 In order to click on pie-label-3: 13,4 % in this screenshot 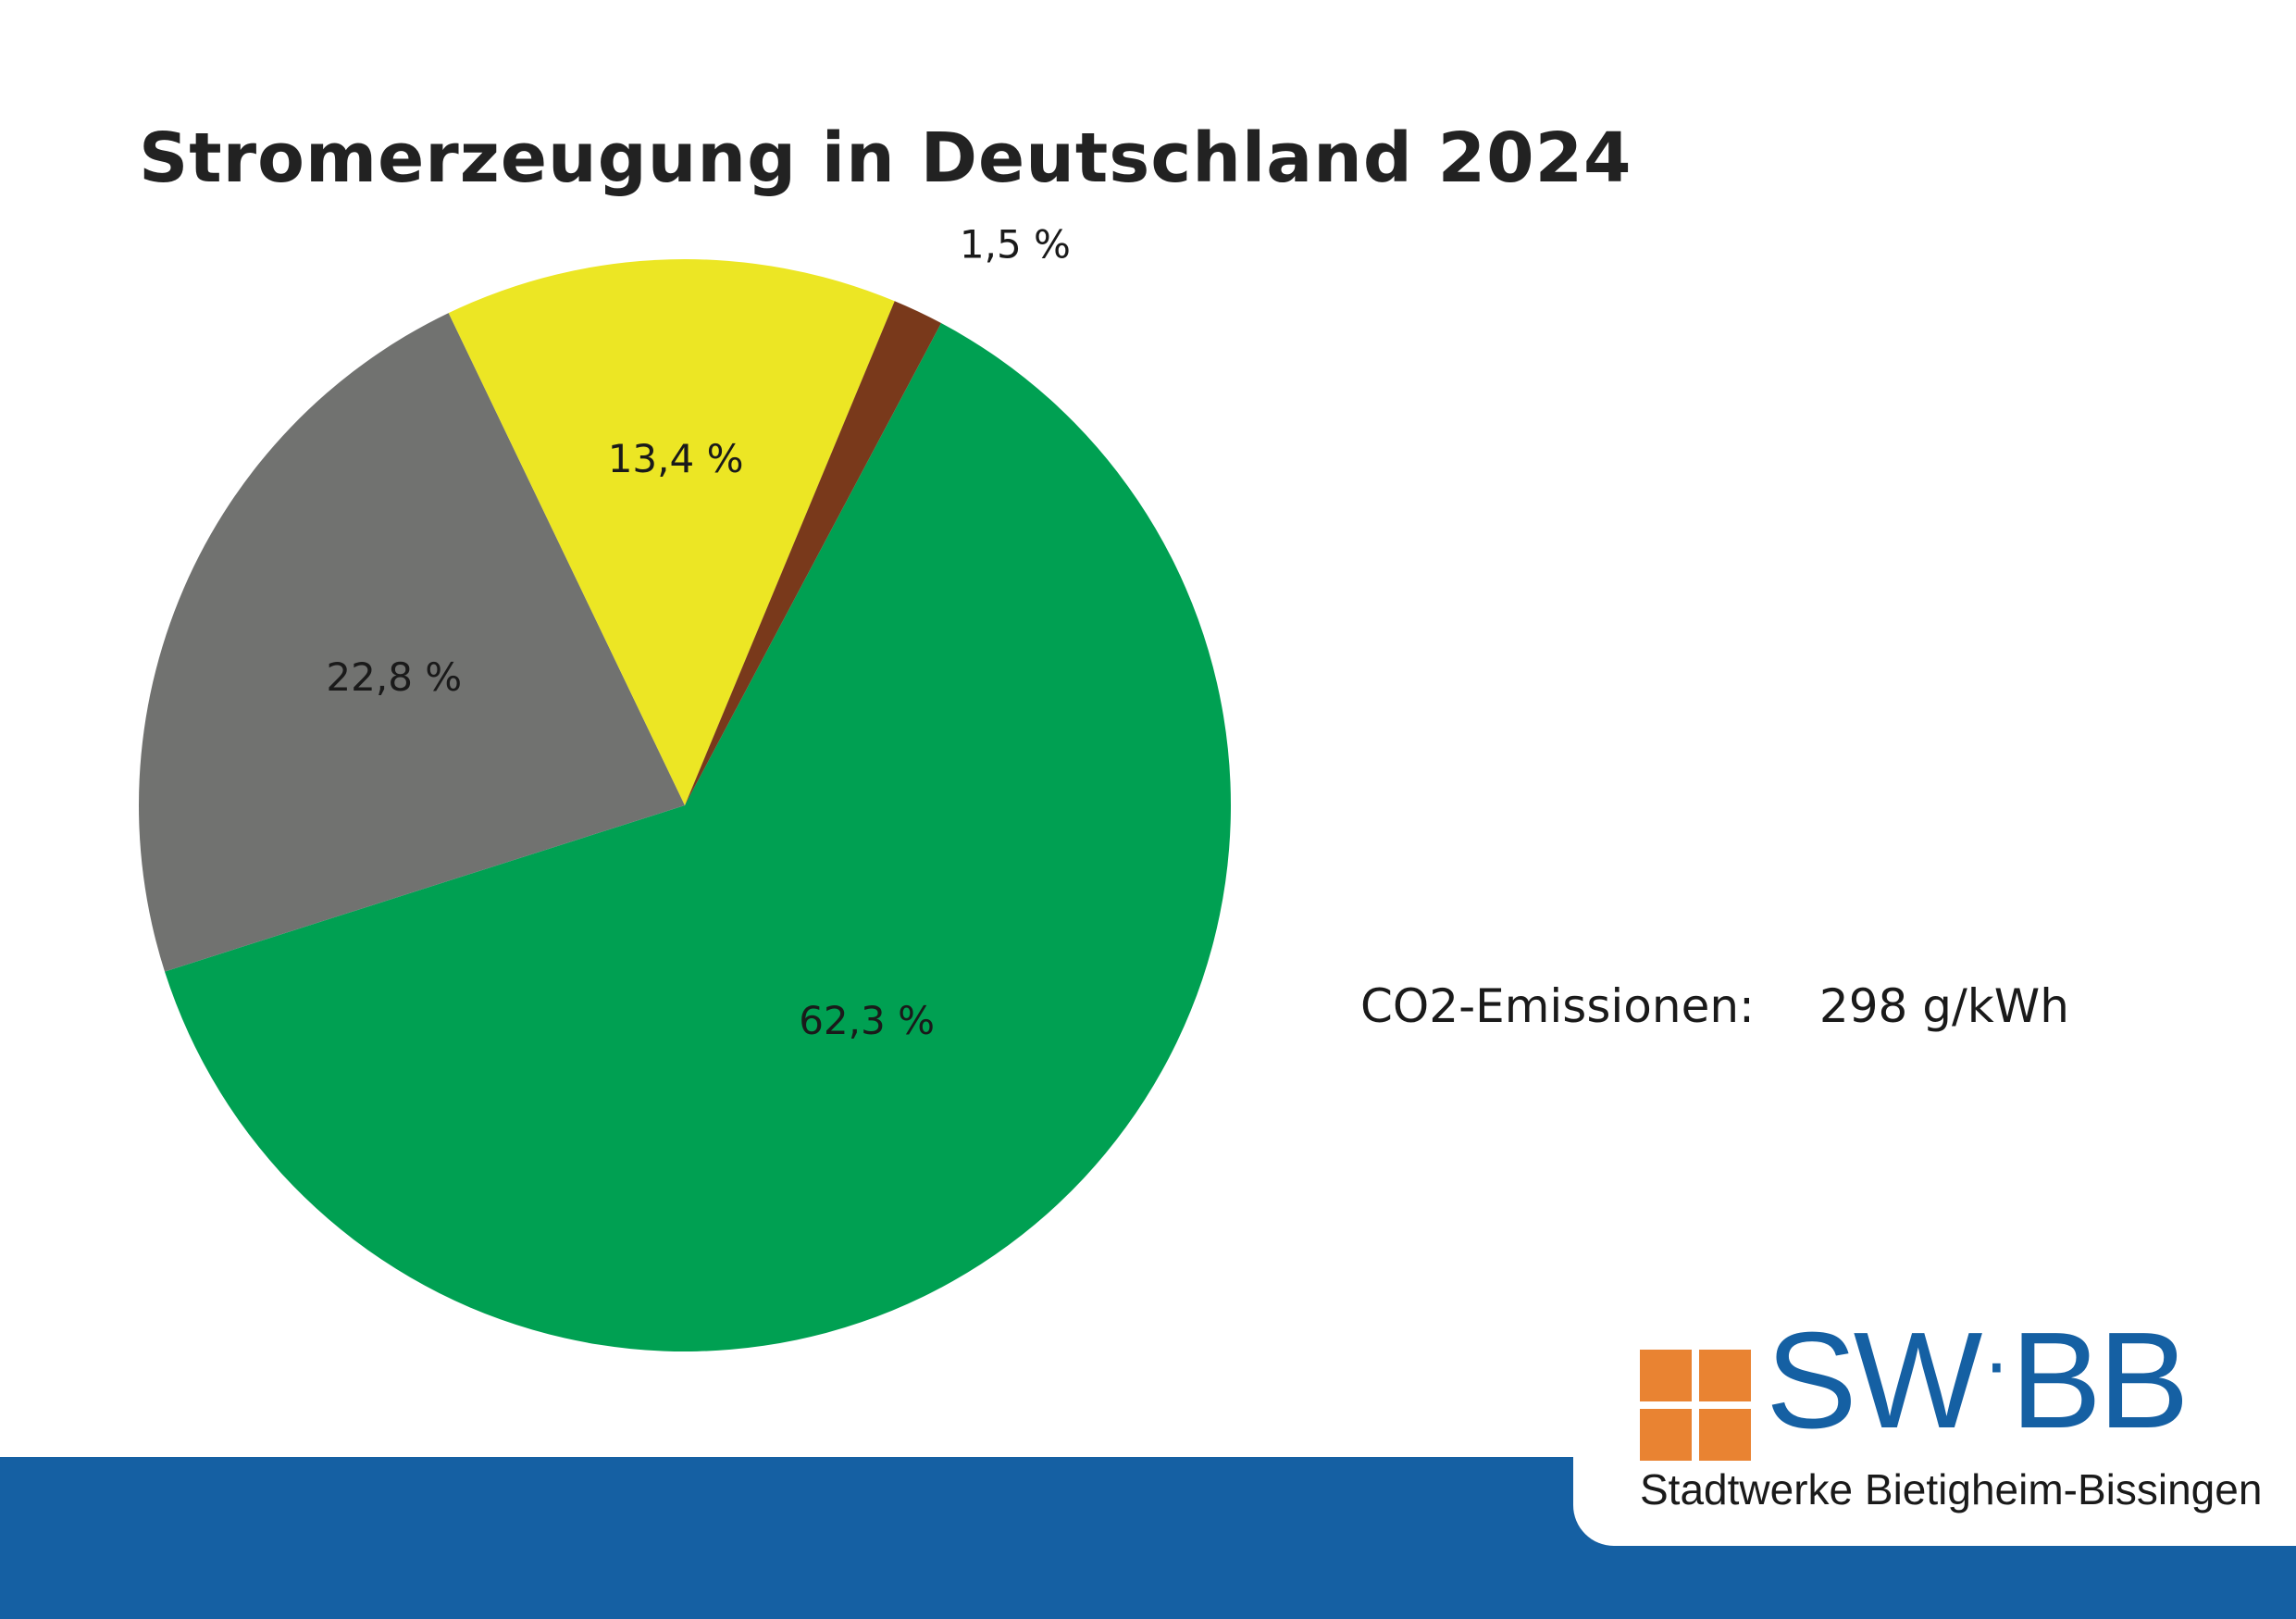, I will do `click(676, 459)`.